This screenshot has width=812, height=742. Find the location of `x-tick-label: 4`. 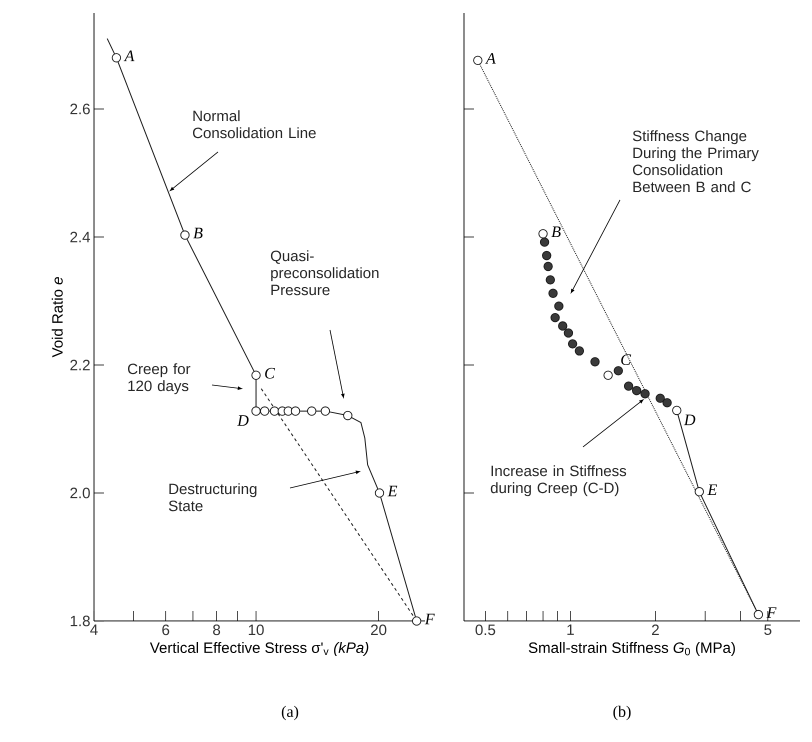

x-tick-label: 4 is located at coordinates (94, 629).